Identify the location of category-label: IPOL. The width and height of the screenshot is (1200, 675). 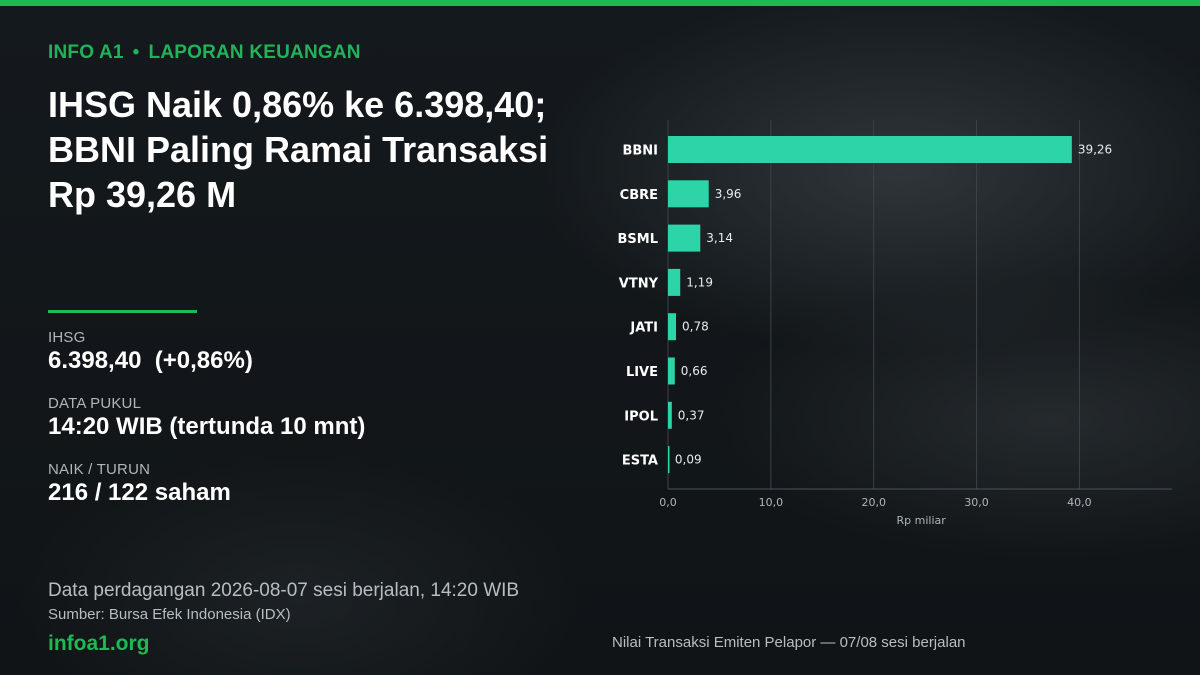
(641, 416).